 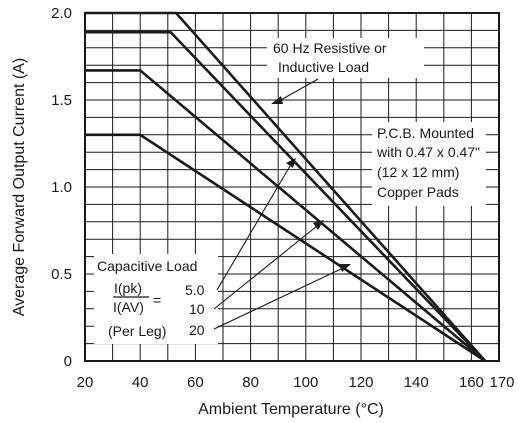 I want to click on ratio-numerator: I(pk), so click(x=128, y=288).